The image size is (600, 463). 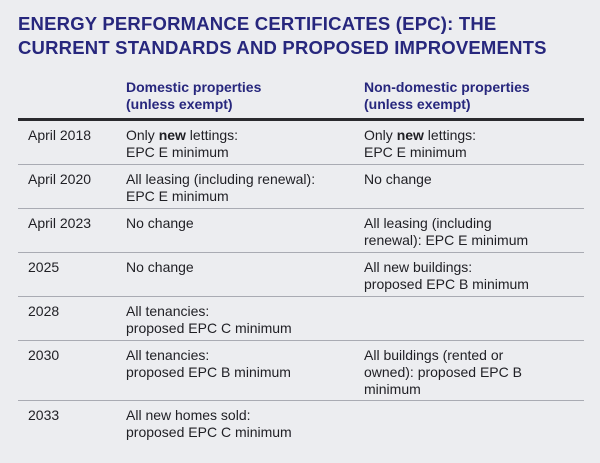 What do you see at coordinates (44, 415) in the screenshot?
I see `row-date: 2033` at bounding box center [44, 415].